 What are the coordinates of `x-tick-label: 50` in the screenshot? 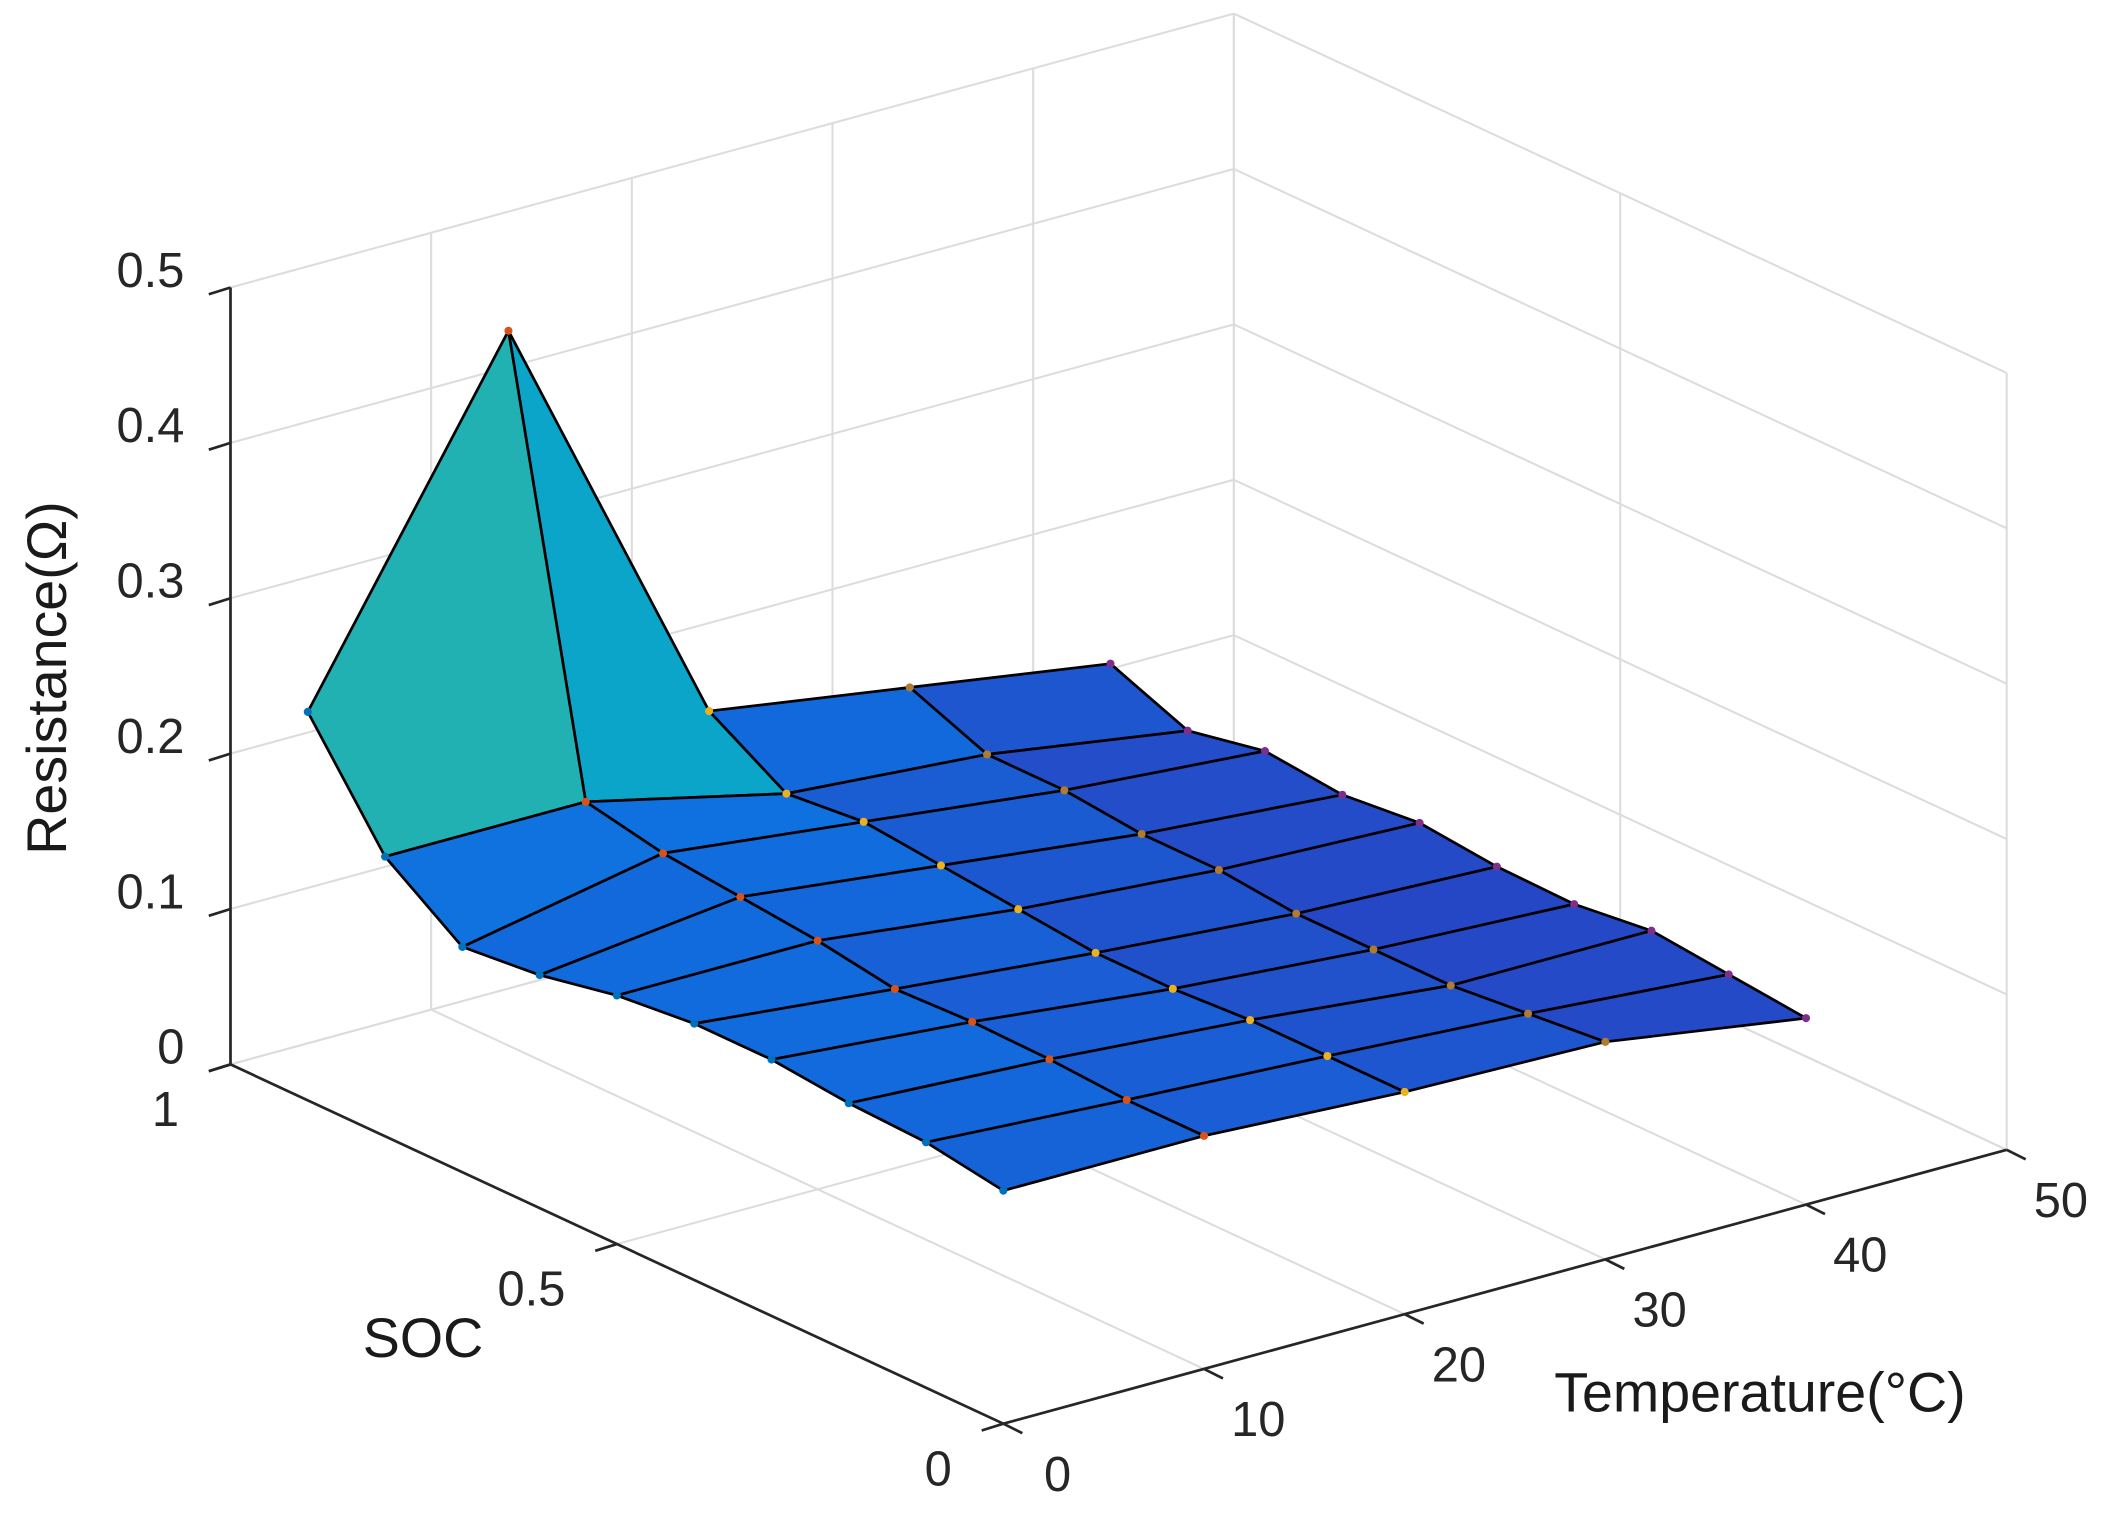 It's located at (2061, 1201).